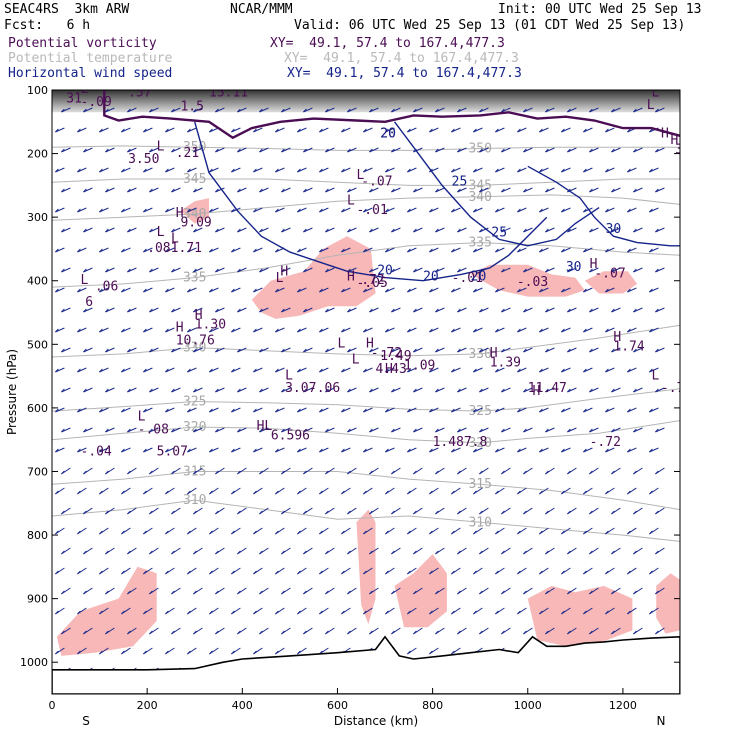  Describe the element at coordinates (106, 286) in the screenshot. I see `pv-label: .06` at that location.